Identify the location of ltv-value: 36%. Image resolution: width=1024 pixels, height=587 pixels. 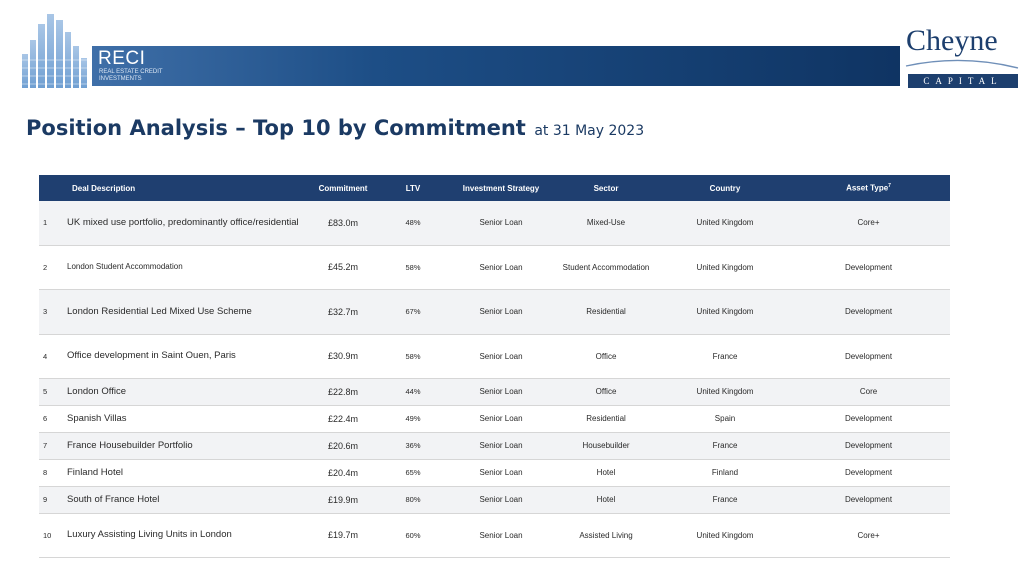
(413, 445).